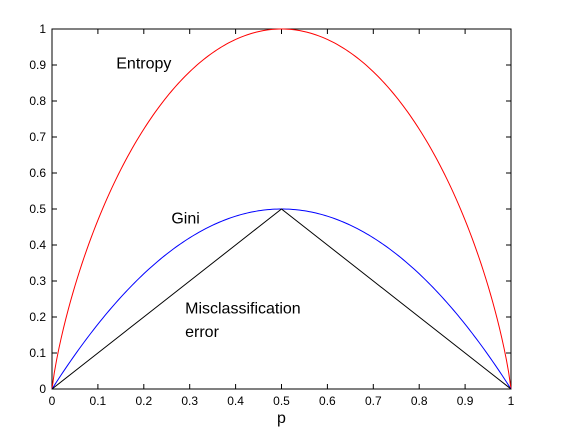 The image size is (564, 447). I want to click on y-tick-label-10: 1, so click(42, 29).